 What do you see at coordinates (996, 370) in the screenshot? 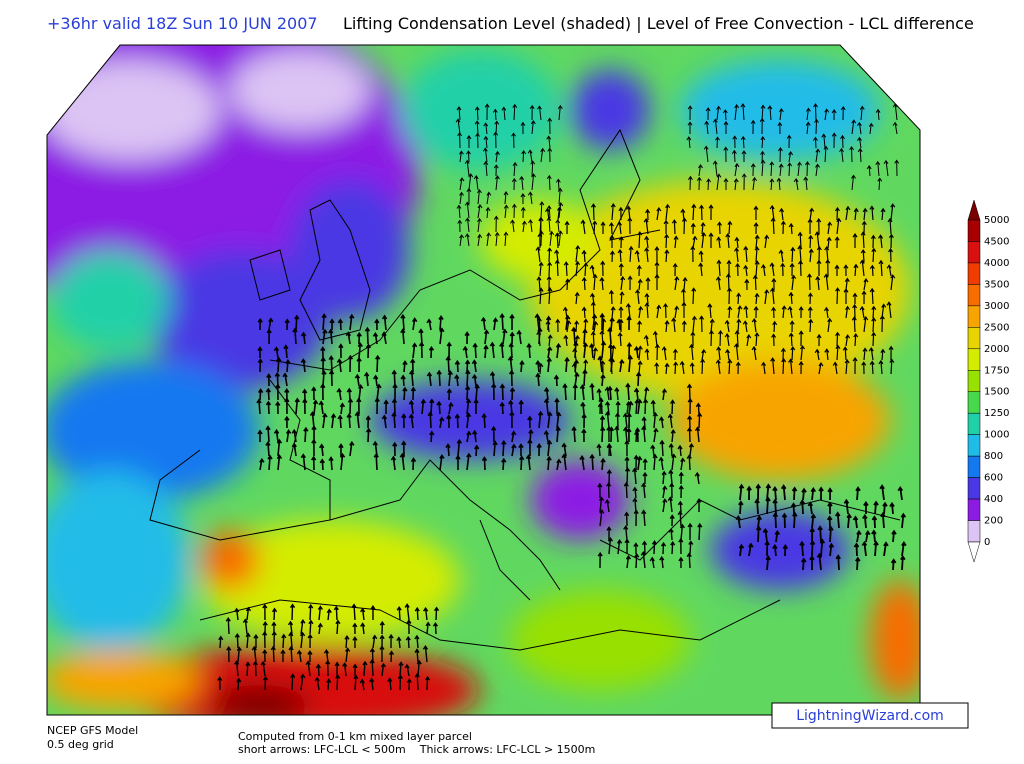
I see `colorbar-label: 1750` at bounding box center [996, 370].